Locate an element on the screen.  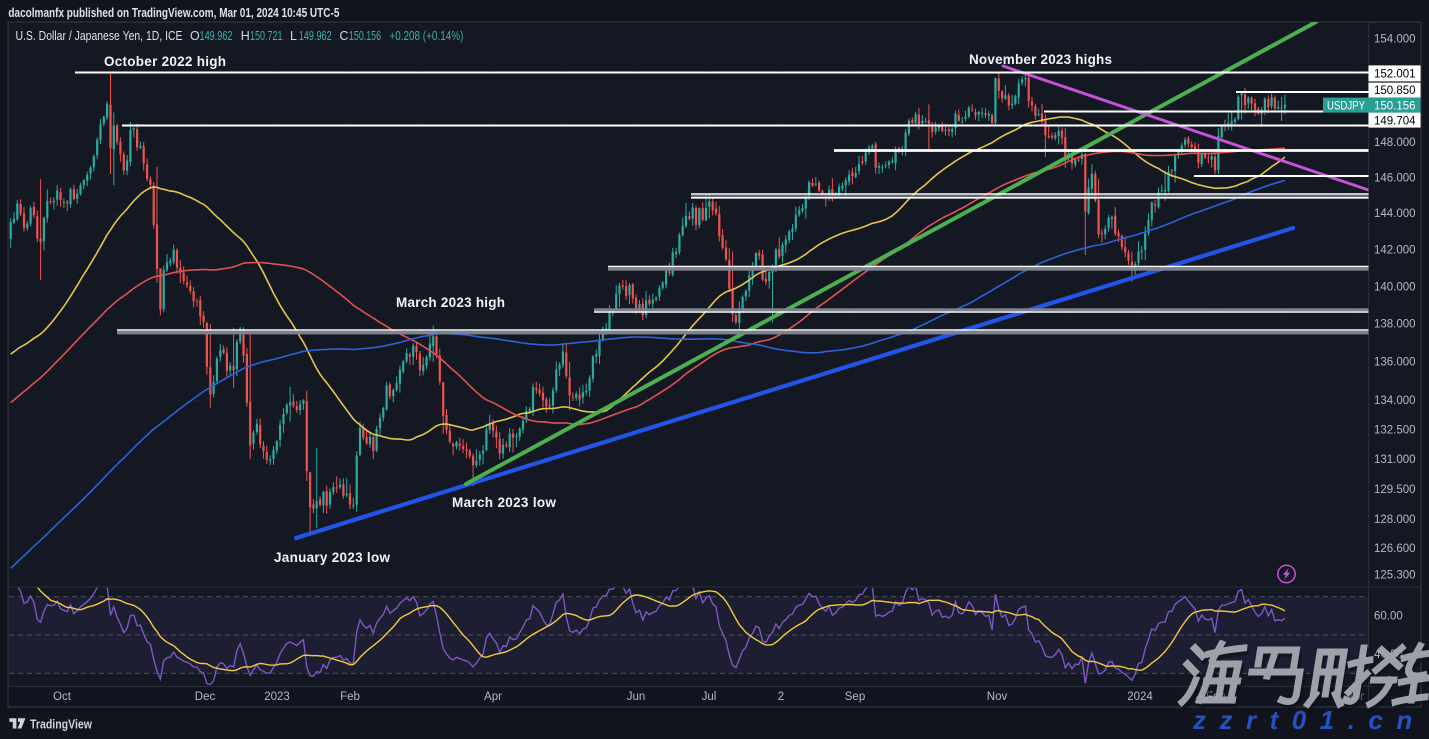
svg-text: November 2023 highs is located at coordinates (1040, 59).